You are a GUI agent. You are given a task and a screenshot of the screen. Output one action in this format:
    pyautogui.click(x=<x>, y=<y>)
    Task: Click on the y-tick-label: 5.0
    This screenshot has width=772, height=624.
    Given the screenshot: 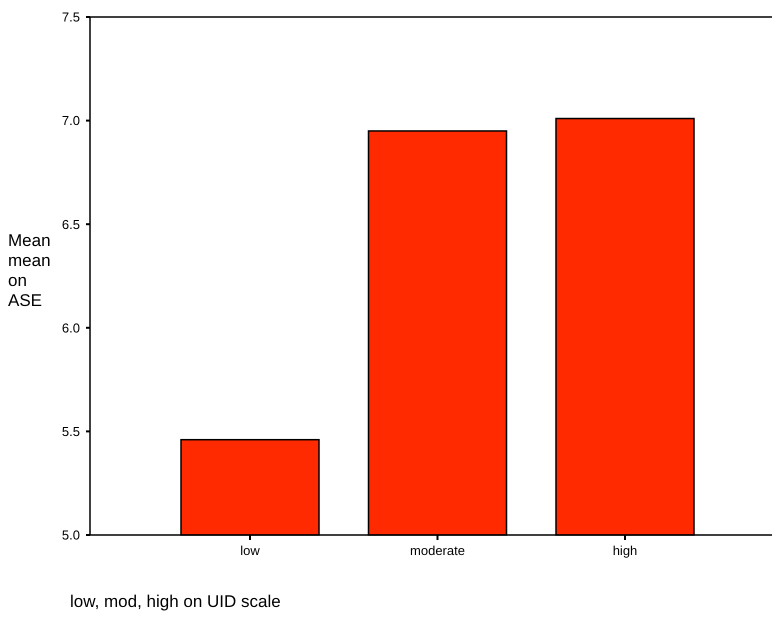 What is the action you would take?
    pyautogui.click(x=71, y=535)
    